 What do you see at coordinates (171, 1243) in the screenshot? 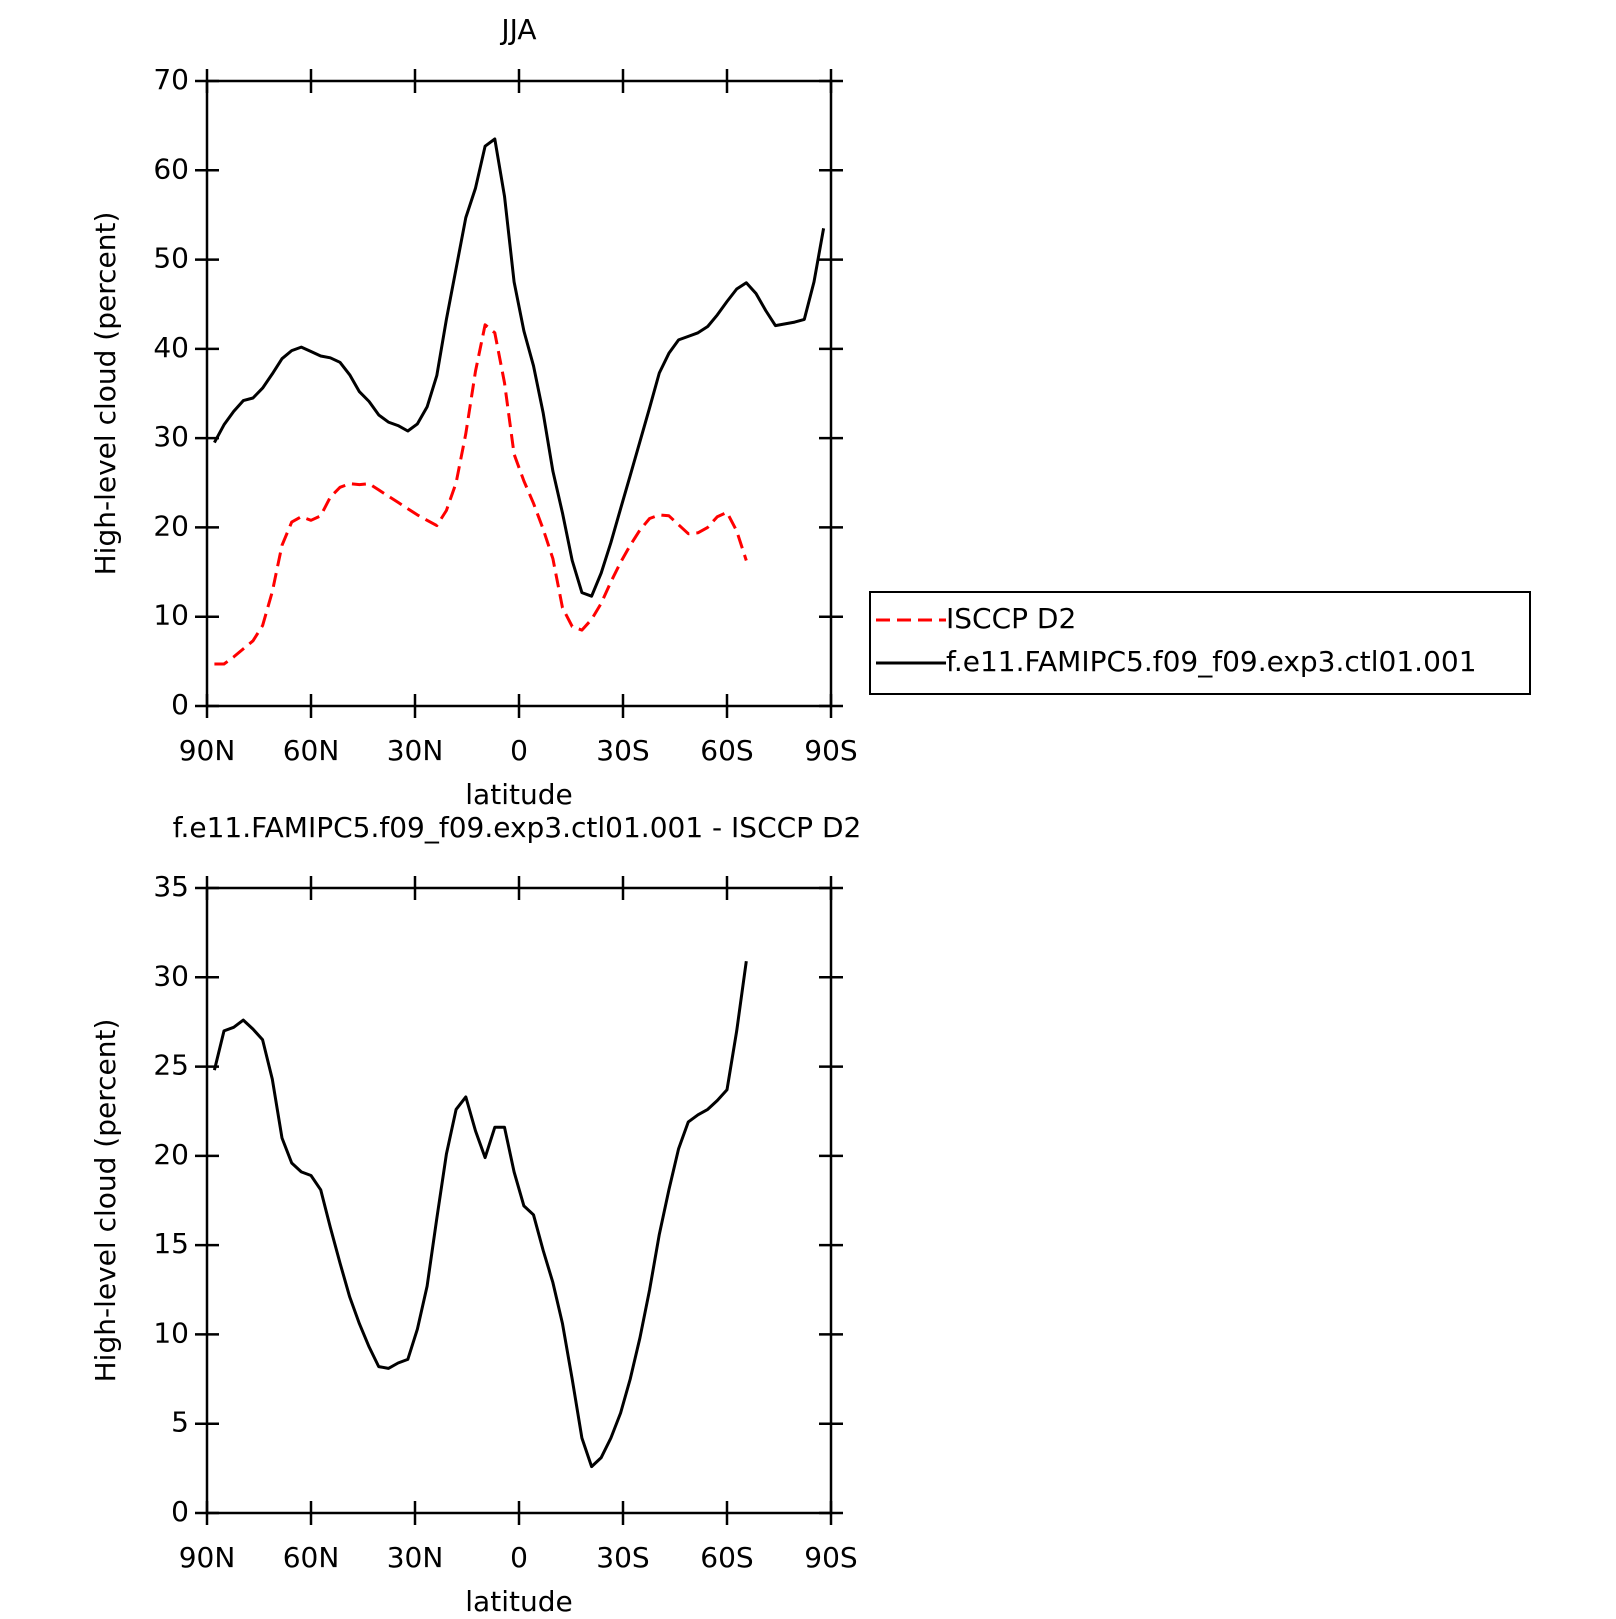
I see `y-tick-label: 15` at bounding box center [171, 1243].